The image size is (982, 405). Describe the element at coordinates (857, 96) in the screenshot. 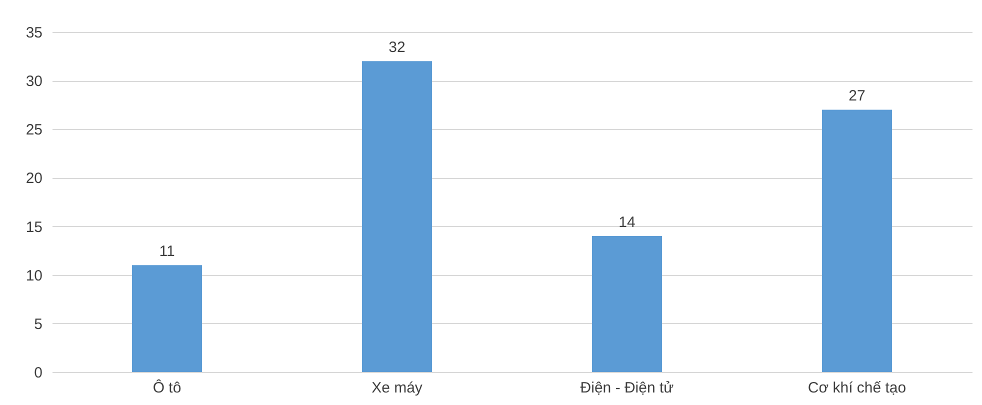

I see `data-label: 27` at that location.